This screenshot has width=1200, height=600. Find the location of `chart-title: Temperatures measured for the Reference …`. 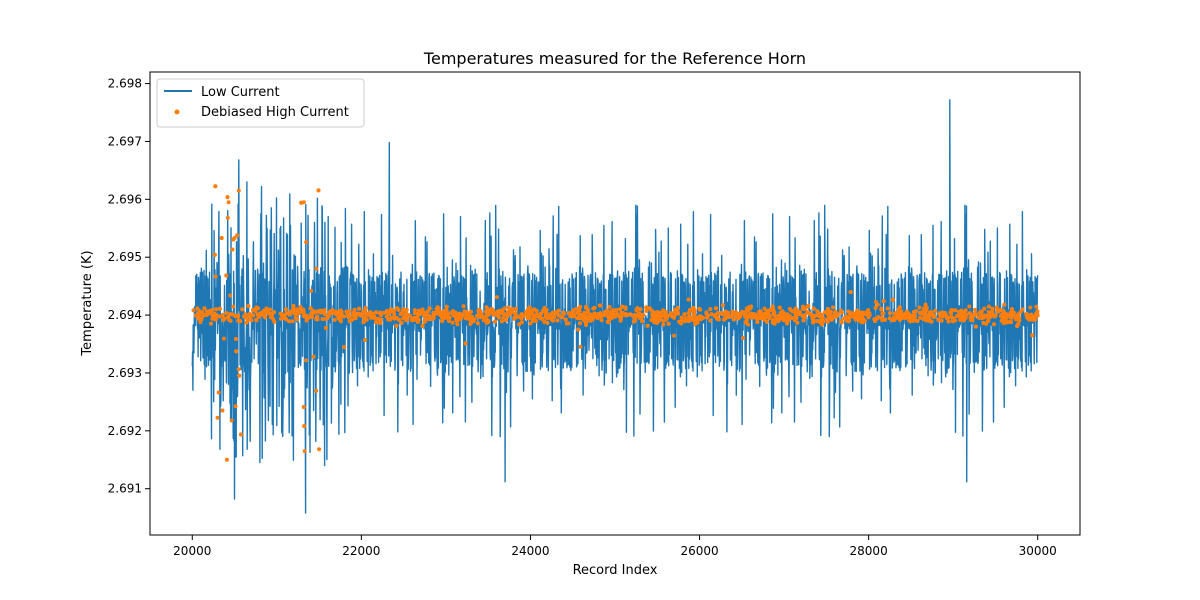

chart-title: Temperatures measured for the Reference … is located at coordinates (614, 58).